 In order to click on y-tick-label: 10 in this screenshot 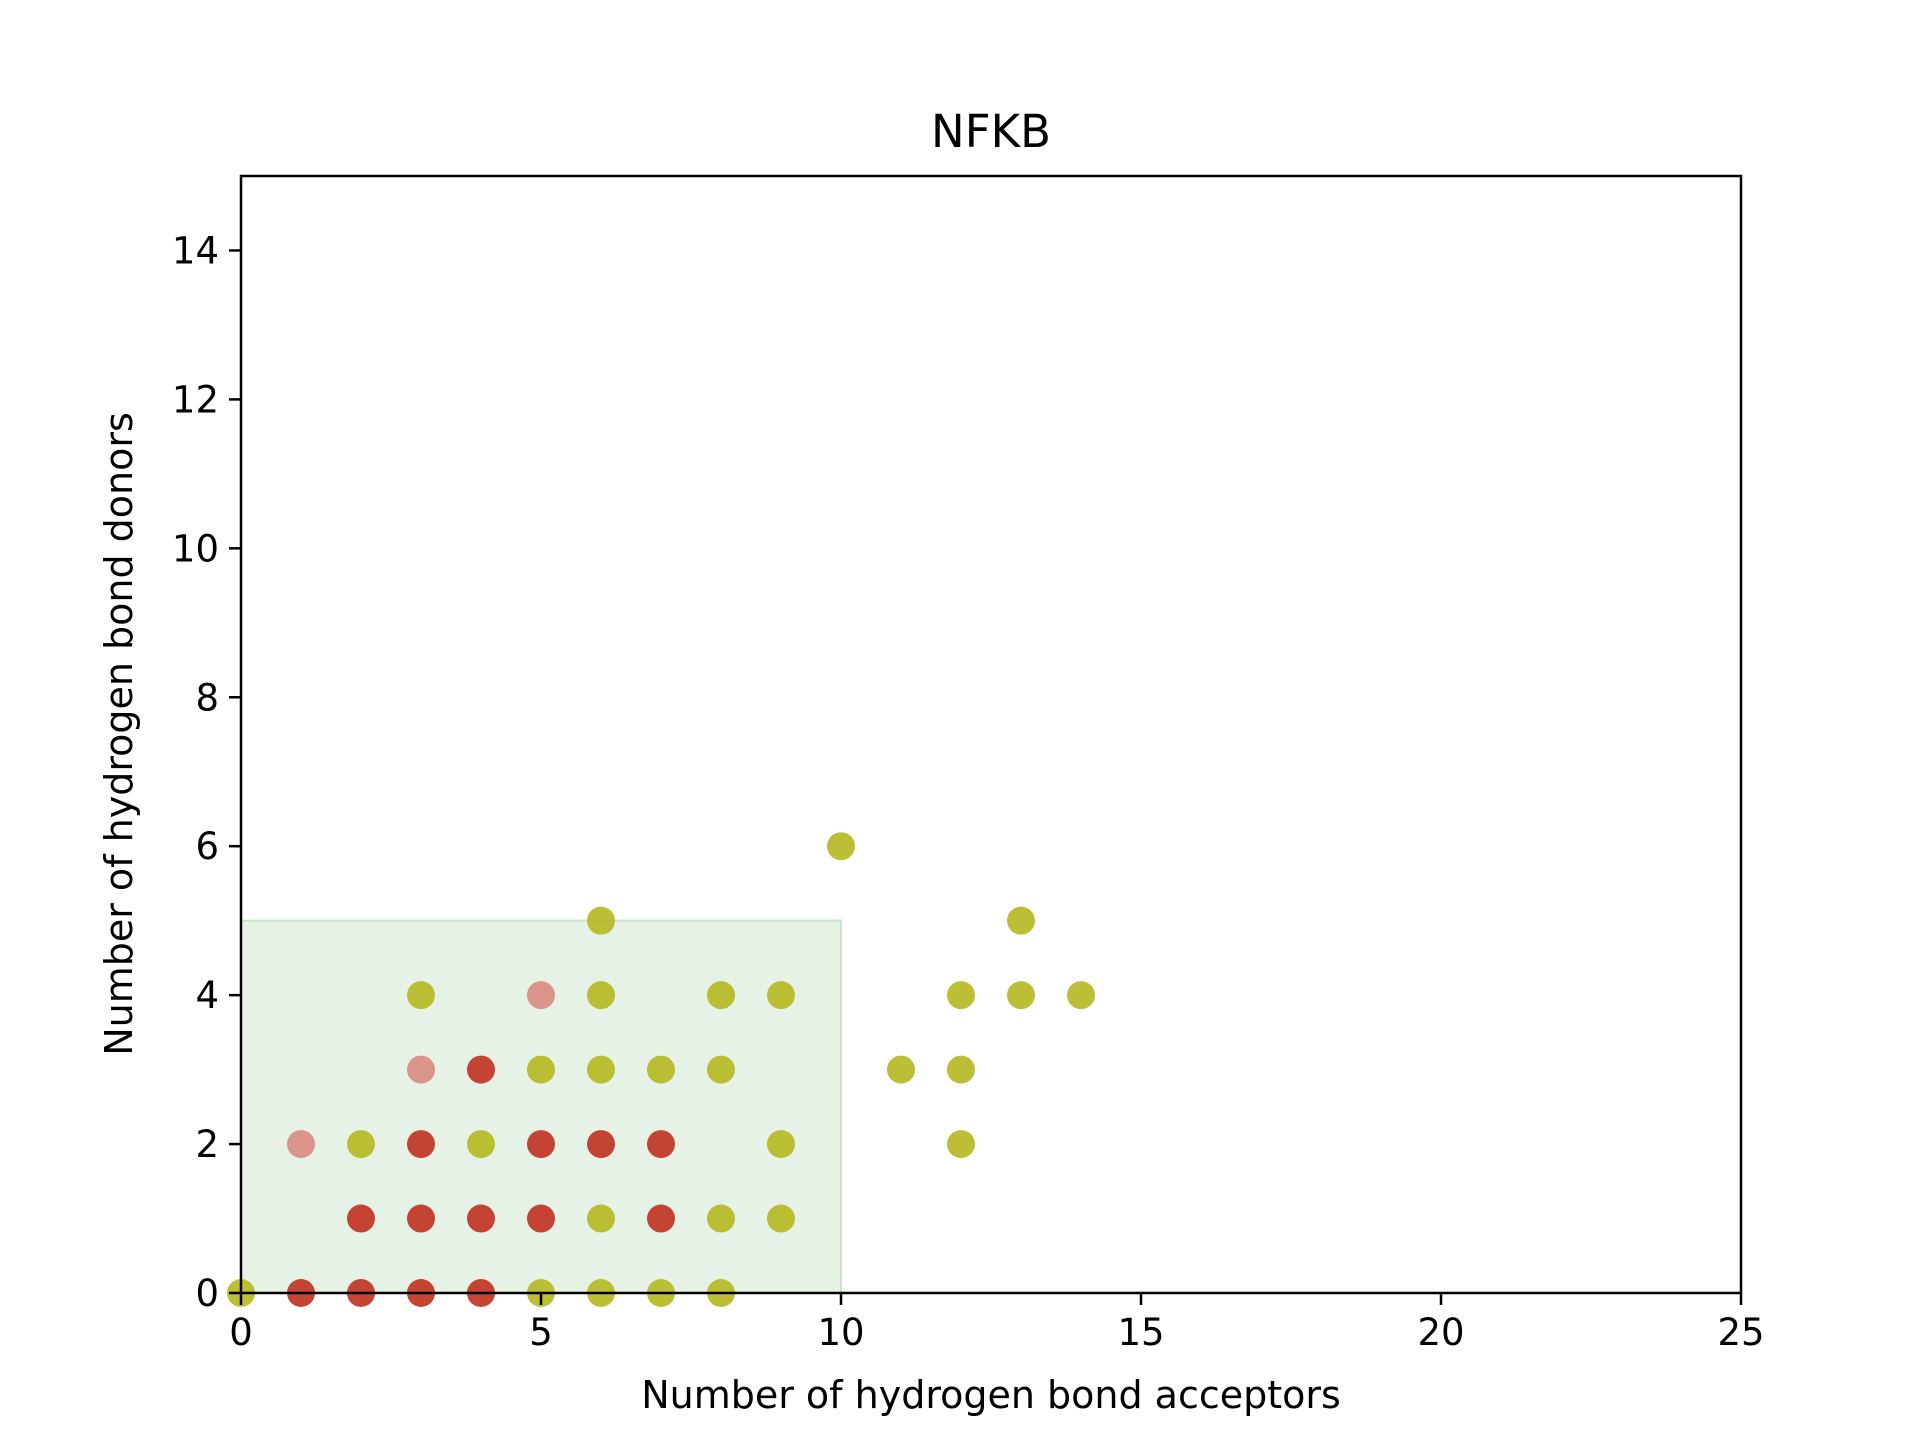, I will do `click(195, 548)`.